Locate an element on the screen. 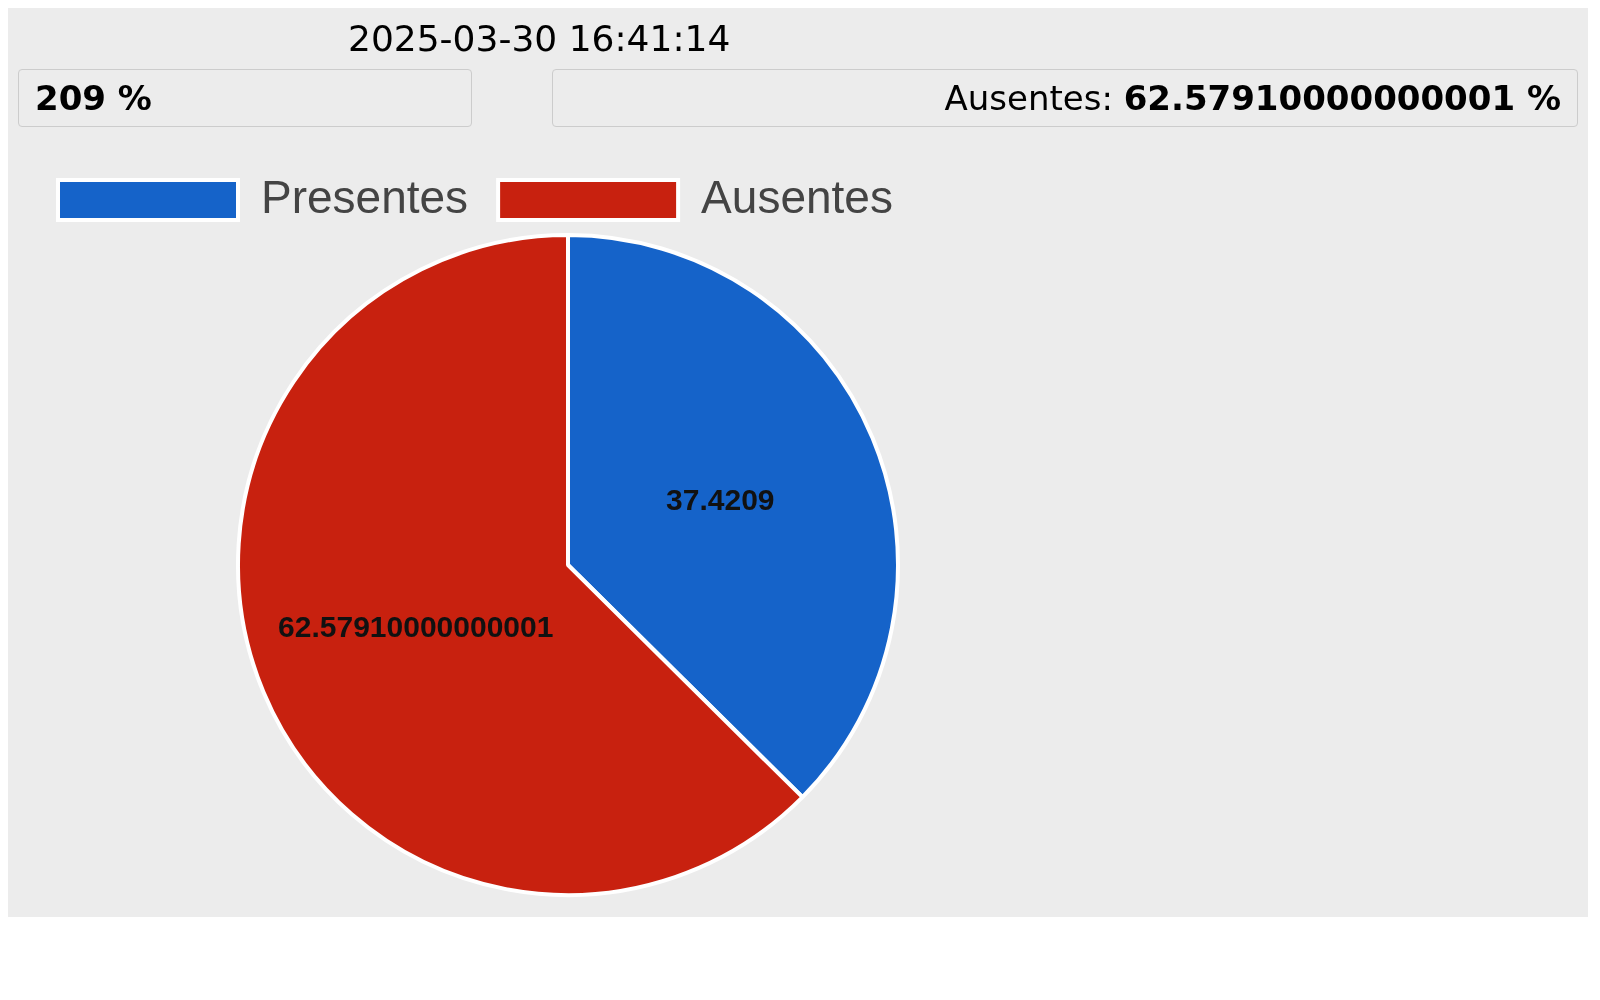 This screenshot has height=1000, width=1600. text: 2025-03-30 16:41:14 is located at coordinates (539, 38).